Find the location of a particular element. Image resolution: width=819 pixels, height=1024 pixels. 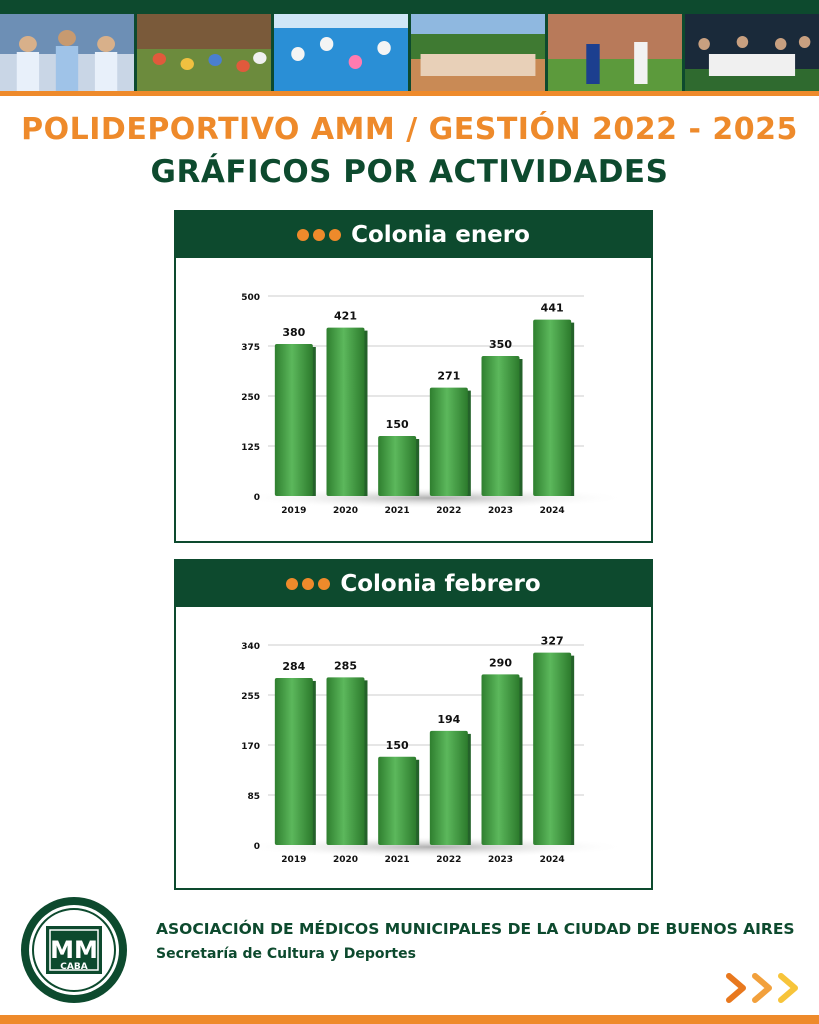

y-tick-label: 85 is located at coordinates (253, 797).